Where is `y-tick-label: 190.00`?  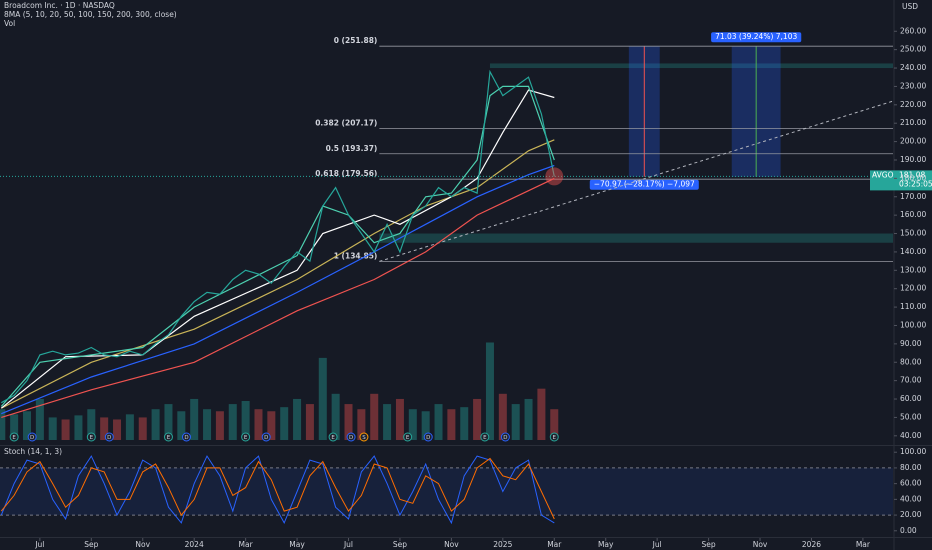 y-tick-label: 190.00 is located at coordinates (913, 159).